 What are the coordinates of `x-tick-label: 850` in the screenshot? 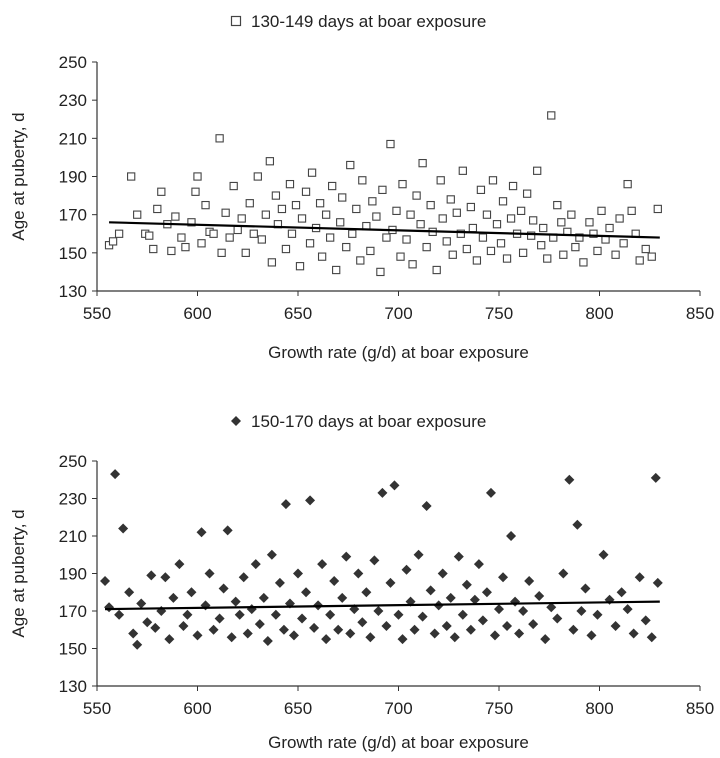 It's located at (700, 313).